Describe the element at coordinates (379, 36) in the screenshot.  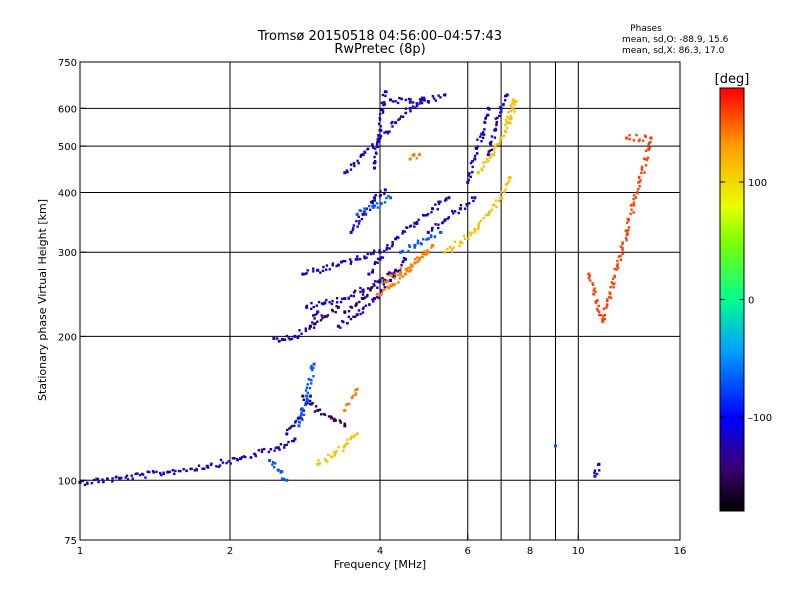
I see `chart-title: Tromsø 20150518 04:56:00–04:57:43` at that location.